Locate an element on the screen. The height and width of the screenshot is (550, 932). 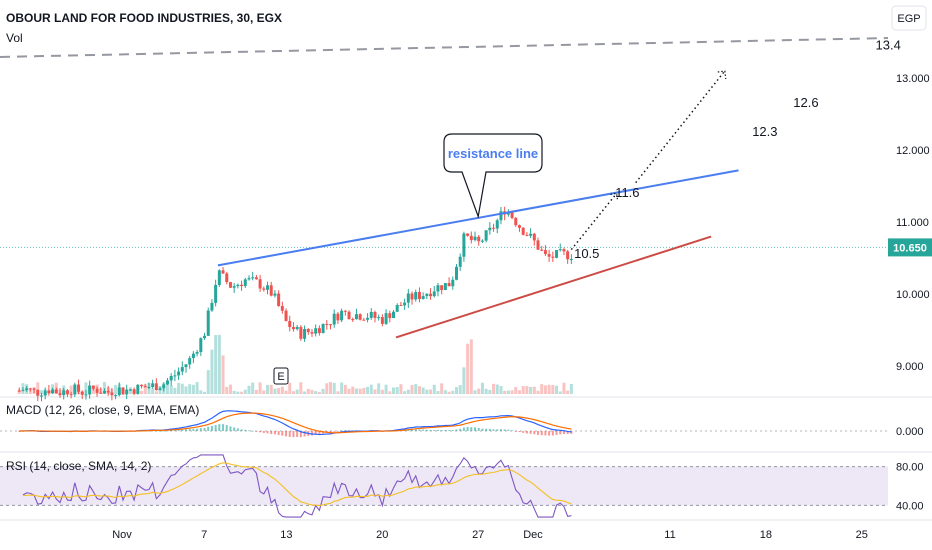
macd-tick-label: 0.000 is located at coordinates (910, 432).